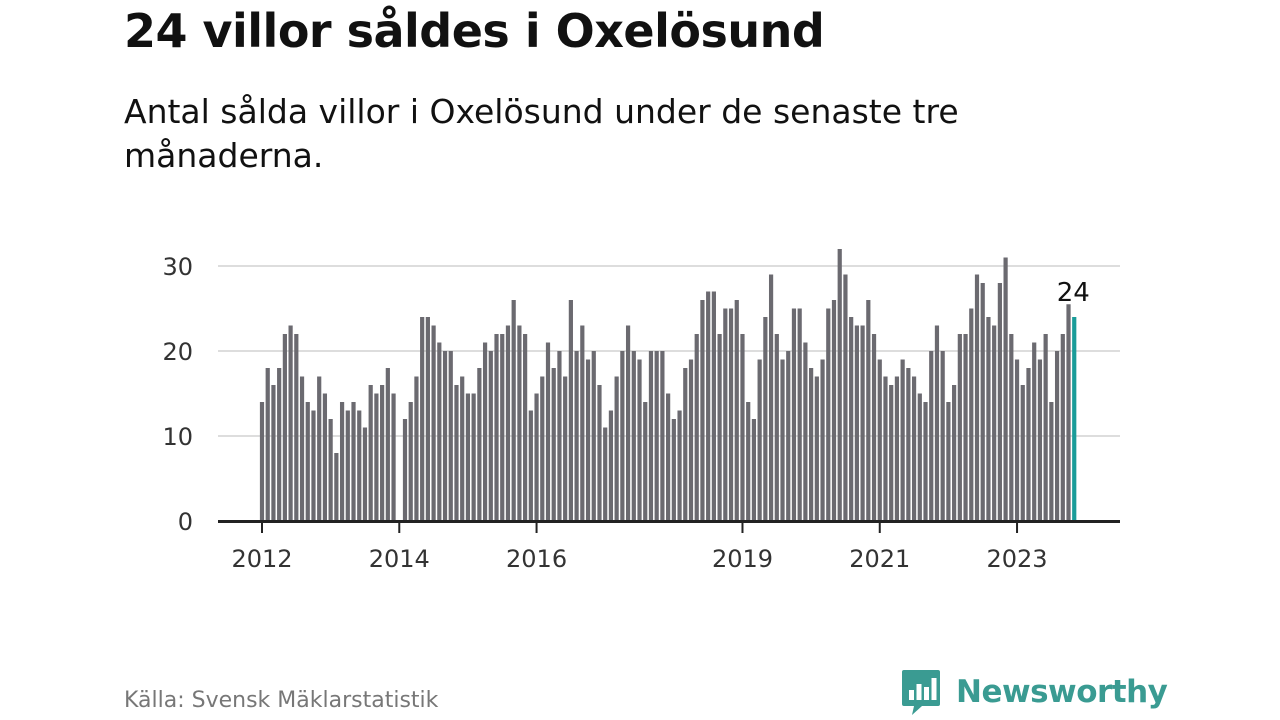  What do you see at coordinates (177, 394) in the screenshot?
I see `y-axis-ticks: 0 10 20 30` at bounding box center [177, 394].